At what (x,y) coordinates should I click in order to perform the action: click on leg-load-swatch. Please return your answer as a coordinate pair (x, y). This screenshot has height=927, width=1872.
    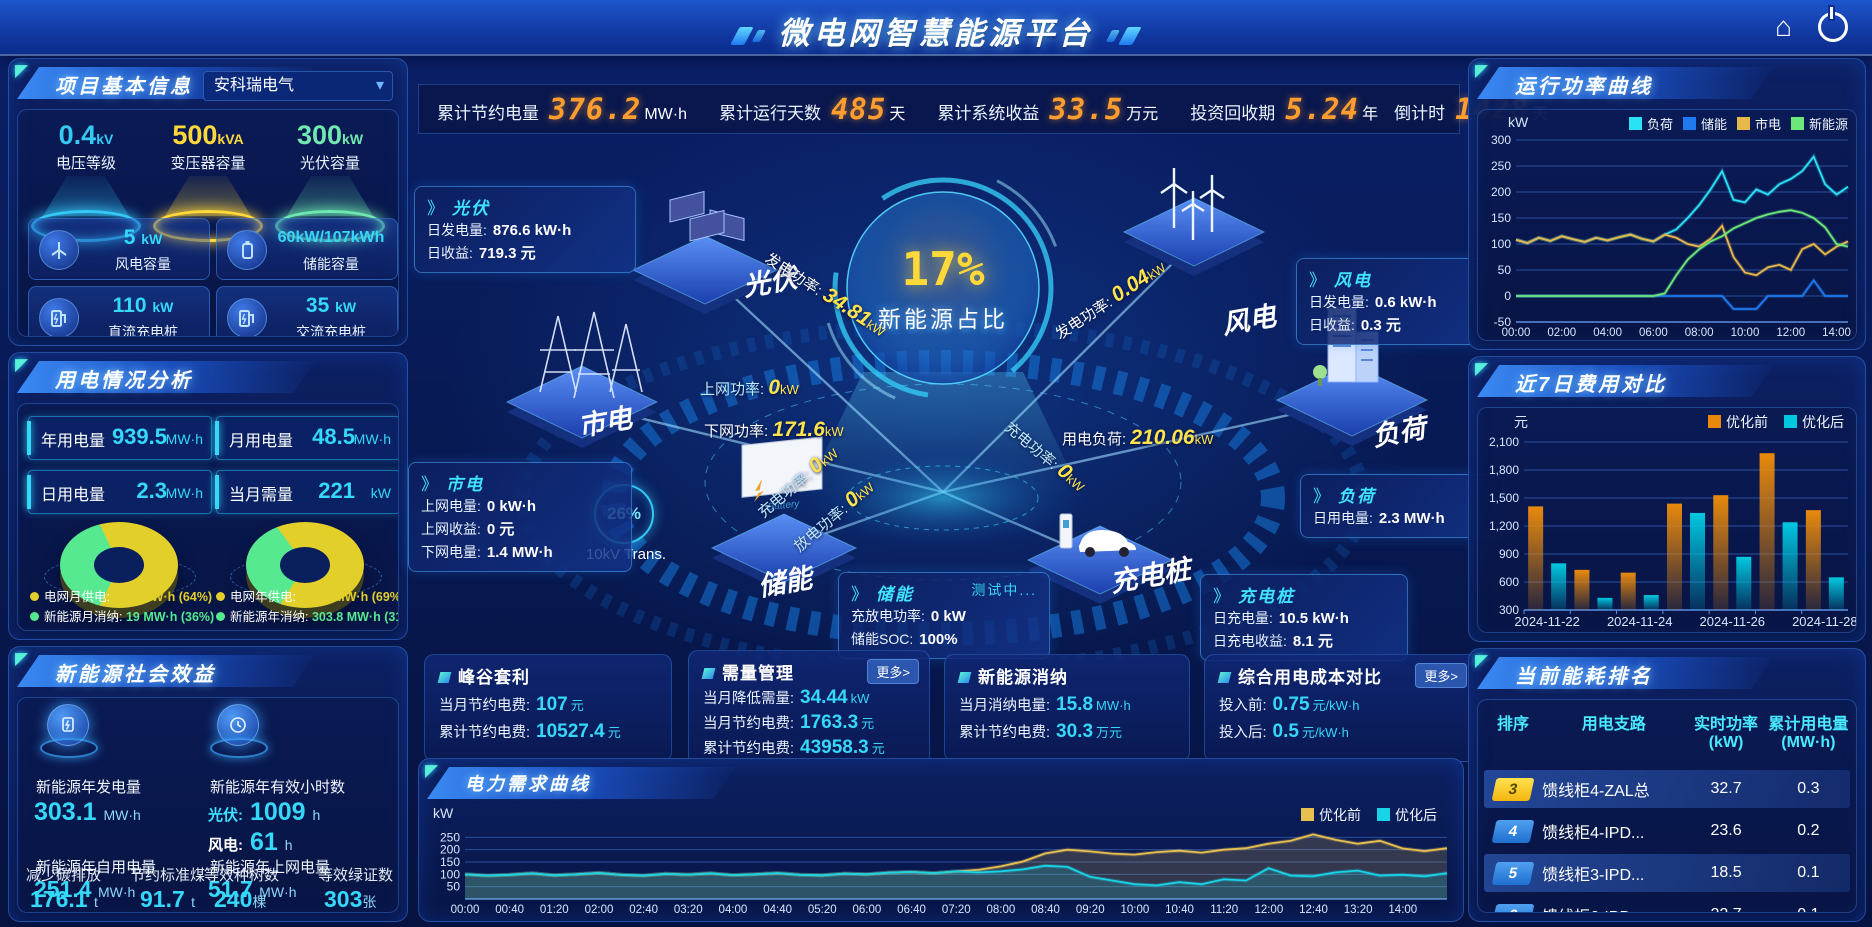
    Looking at the image, I should click on (1635, 123).